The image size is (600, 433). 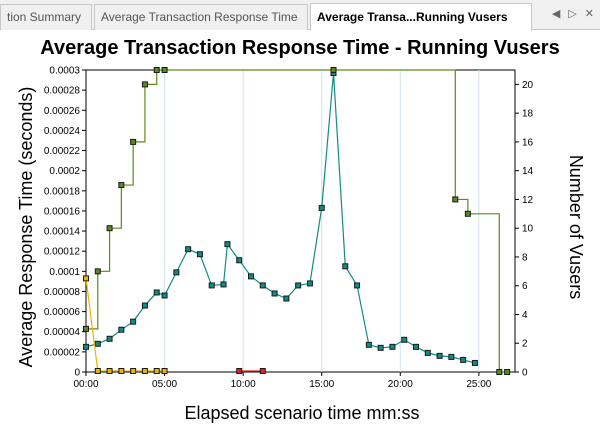 What do you see at coordinates (64, 171) in the screenshot?
I see `y-tick-label: 0.0002` at bounding box center [64, 171].